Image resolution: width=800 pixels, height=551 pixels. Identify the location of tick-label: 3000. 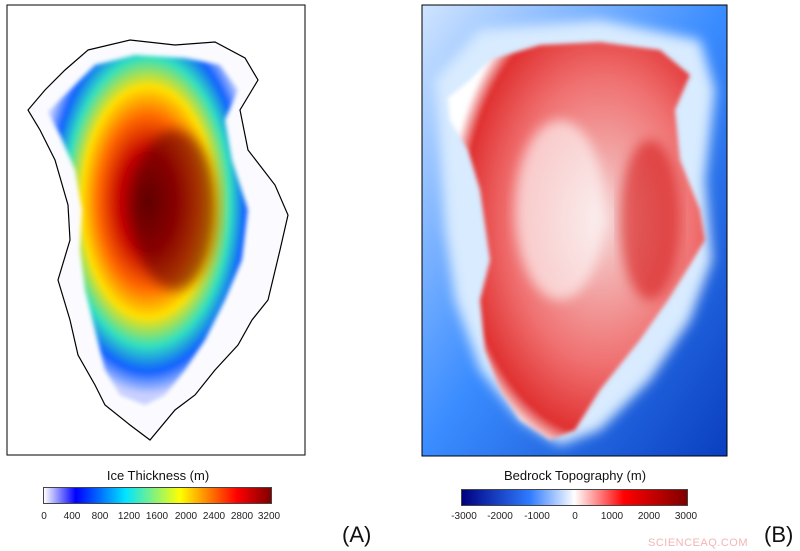
(686, 516).